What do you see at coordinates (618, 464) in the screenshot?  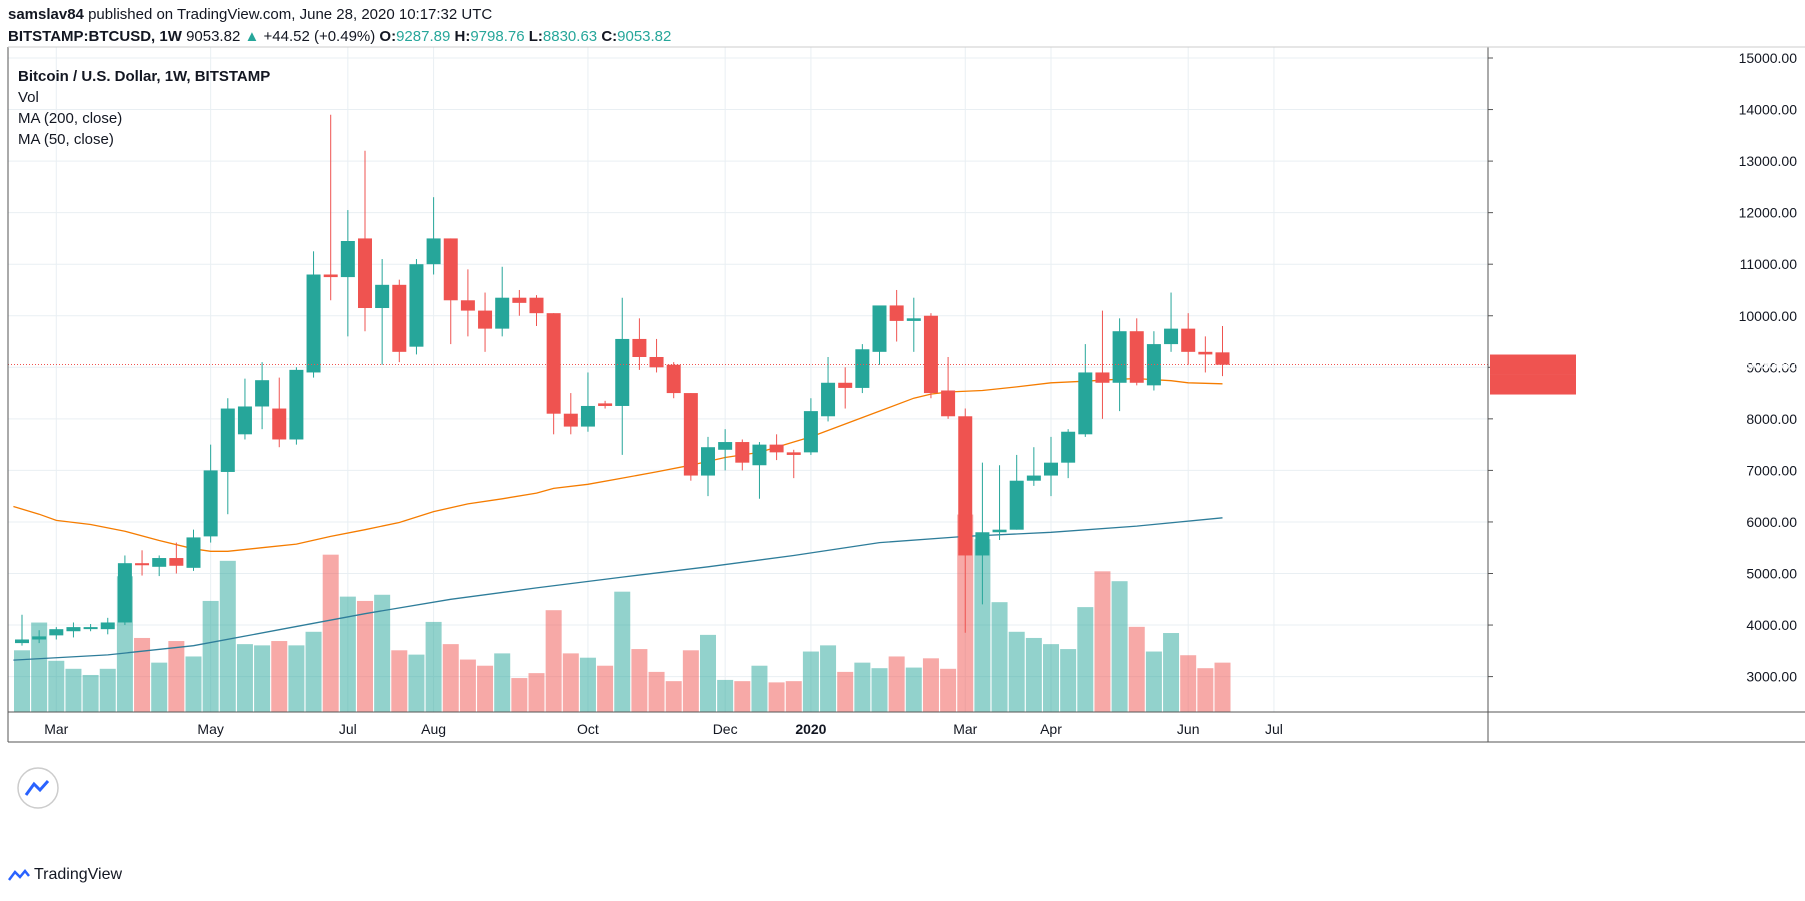 I see `ma50-line` at bounding box center [618, 464].